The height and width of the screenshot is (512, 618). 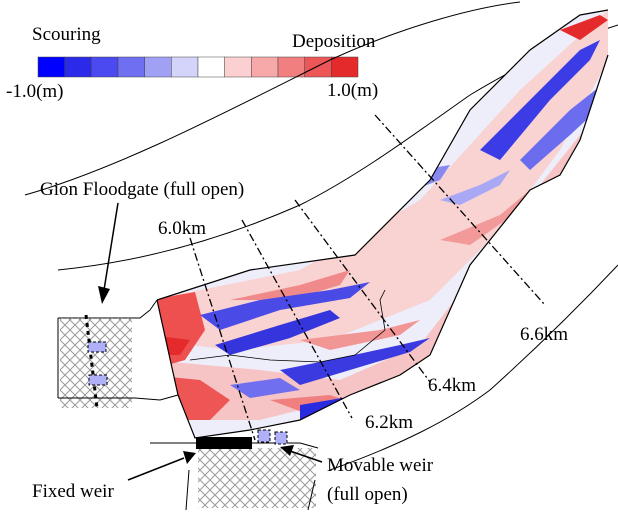 I want to click on fixed-weir-bar, so click(x=224, y=443).